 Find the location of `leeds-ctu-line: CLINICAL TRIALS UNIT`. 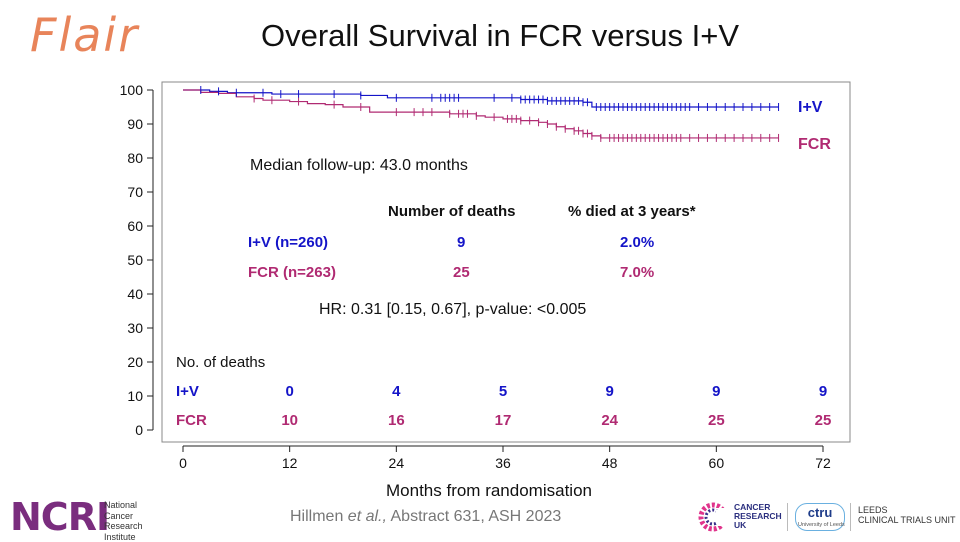

leeds-ctu-line: CLINICAL TRIALS UNIT is located at coordinates (907, 520).